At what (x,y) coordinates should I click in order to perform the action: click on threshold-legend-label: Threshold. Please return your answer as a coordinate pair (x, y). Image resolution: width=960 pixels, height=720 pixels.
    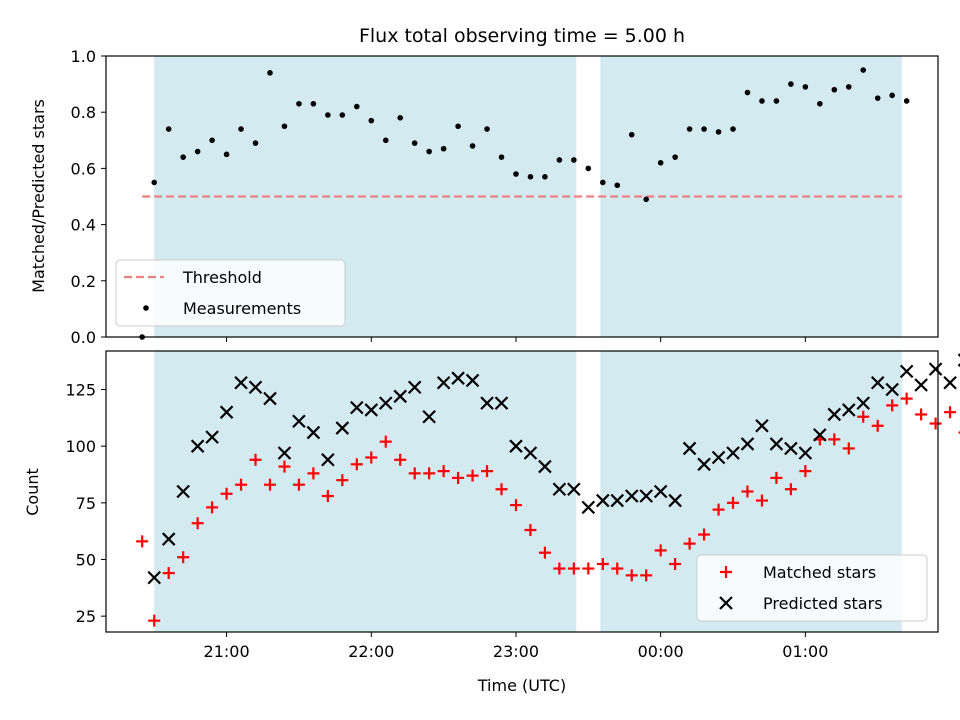
    Looking at the image, I should click on (222, 277).